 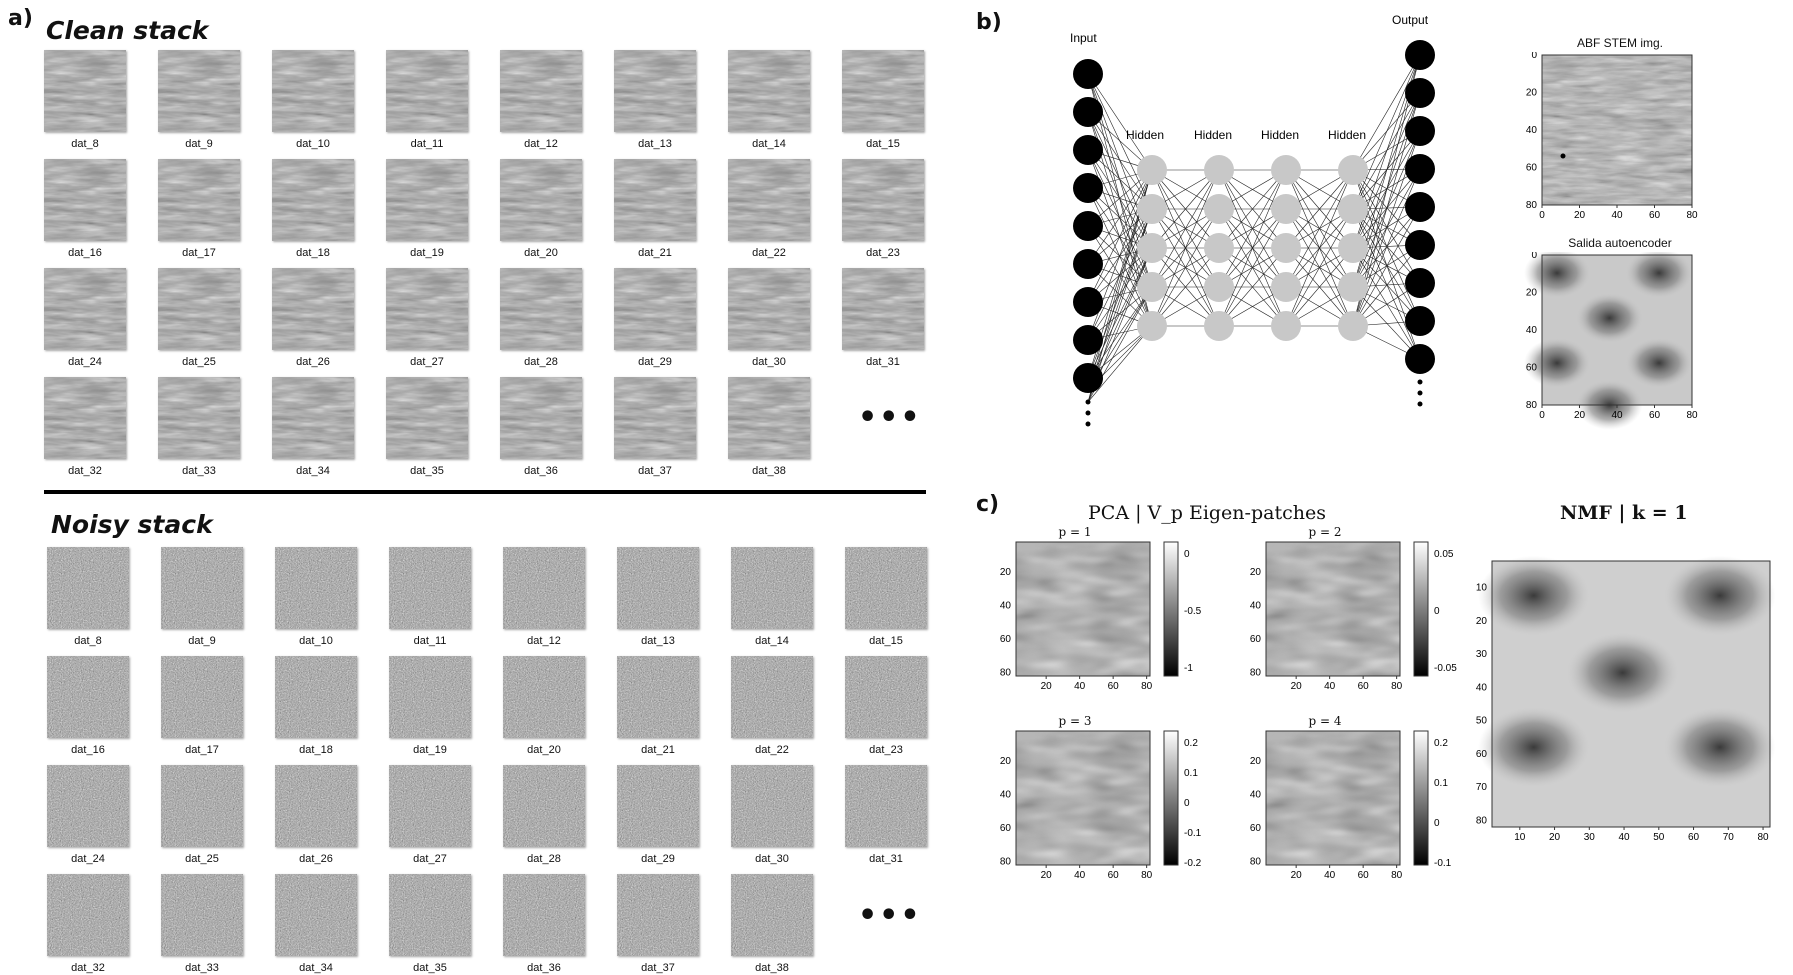 What do you see at coordinates (316, 750) in the screenshot?
I see `noisy-stack-tile-label: dat_18` at bounding box center [316, 750].